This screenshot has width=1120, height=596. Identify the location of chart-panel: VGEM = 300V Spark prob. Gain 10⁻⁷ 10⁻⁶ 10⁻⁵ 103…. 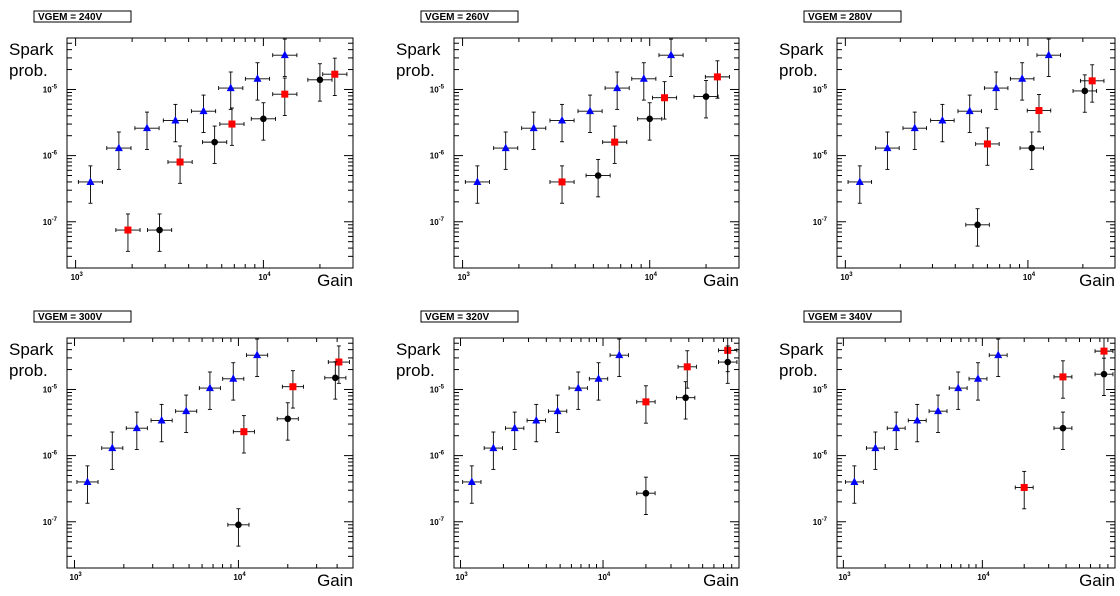
(181, 450).